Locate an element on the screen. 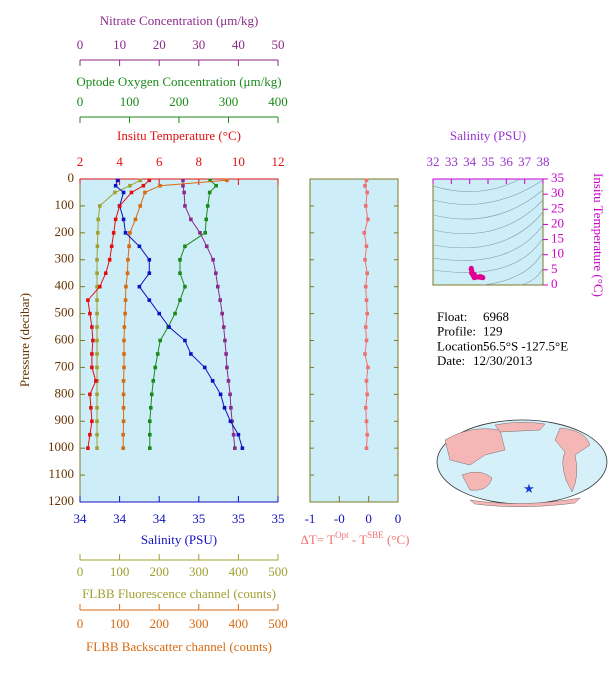 This screenshot has height=689, width=616. axis-title: Nitrate Concentration (μm/kg) is located at coordinates (179, 20).